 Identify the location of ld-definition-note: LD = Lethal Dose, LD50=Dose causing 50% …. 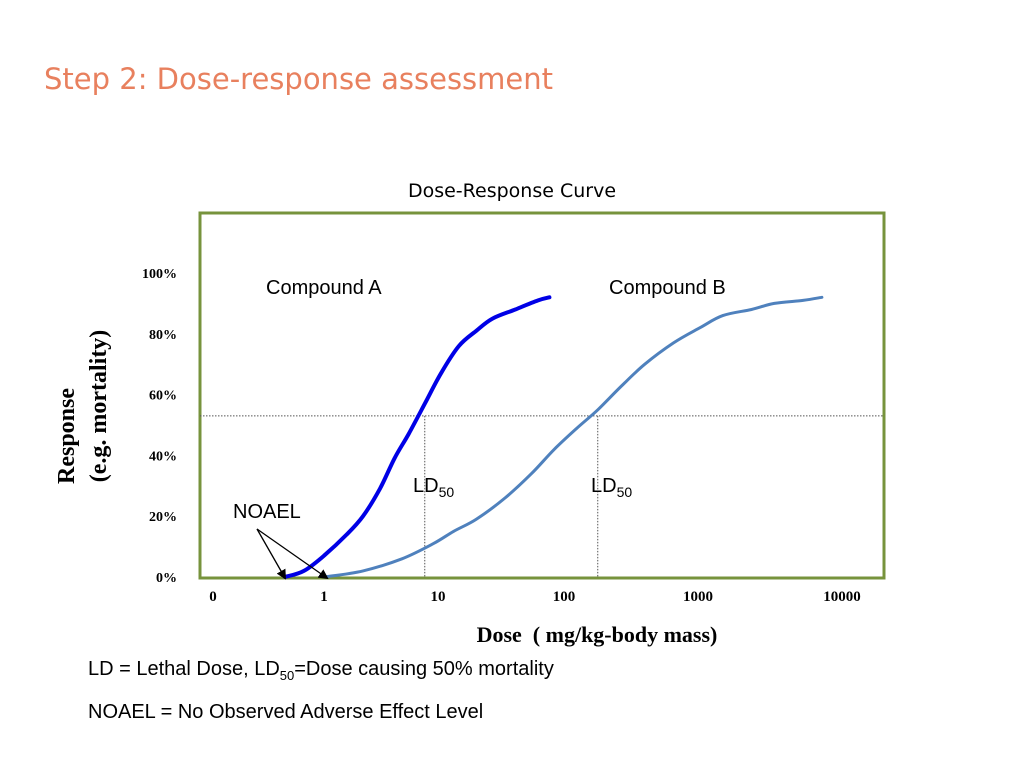
(321, 670).